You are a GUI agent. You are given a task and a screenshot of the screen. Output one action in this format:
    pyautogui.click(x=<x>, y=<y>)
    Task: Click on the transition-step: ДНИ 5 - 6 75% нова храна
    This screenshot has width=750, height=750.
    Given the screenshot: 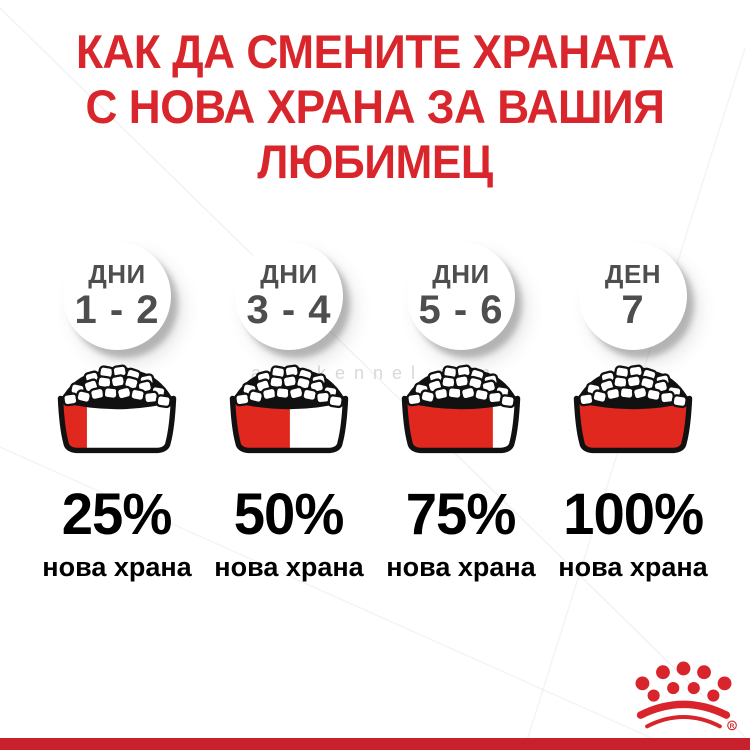 What is the action you would take?
    pyautogui.click(x=461, y=412)
    